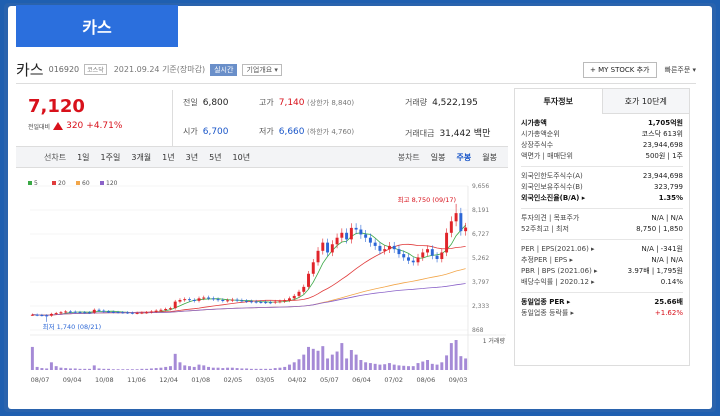 Image resolution: width=720 pixels, height=416 pixels. What do you see at coordinates (110, 157) in the screenshot?
I see `period-tab-1w: 1주일` at bounding box center [110, 157].